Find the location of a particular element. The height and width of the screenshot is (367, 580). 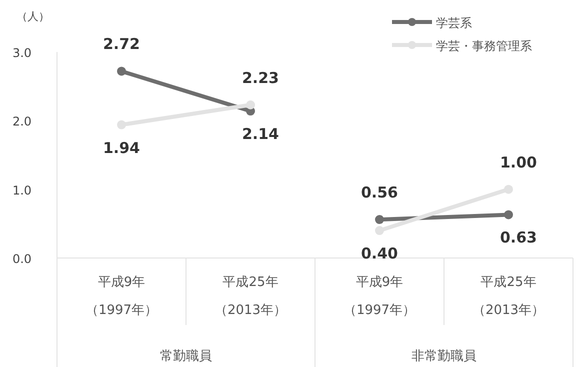

data-label: 2.23 is located at coordinates (261, 77).